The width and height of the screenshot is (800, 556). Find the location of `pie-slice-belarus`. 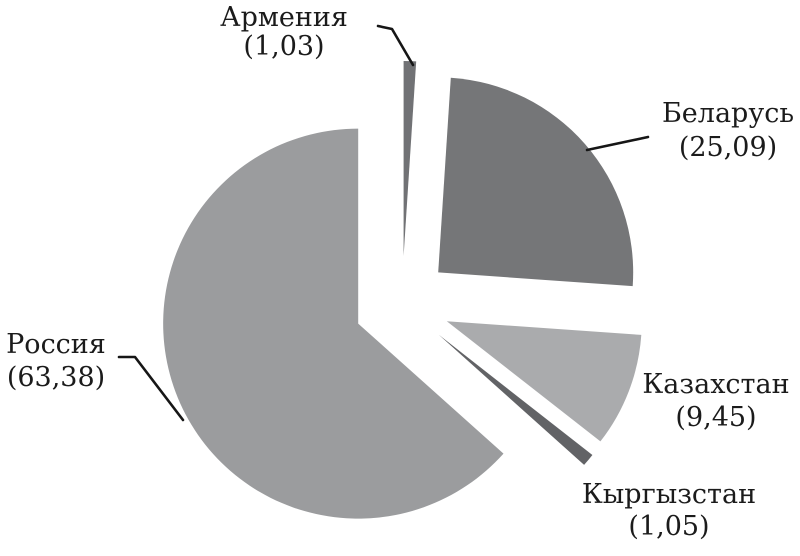

pie-slice-belarus is located at coordinates (536, 182).